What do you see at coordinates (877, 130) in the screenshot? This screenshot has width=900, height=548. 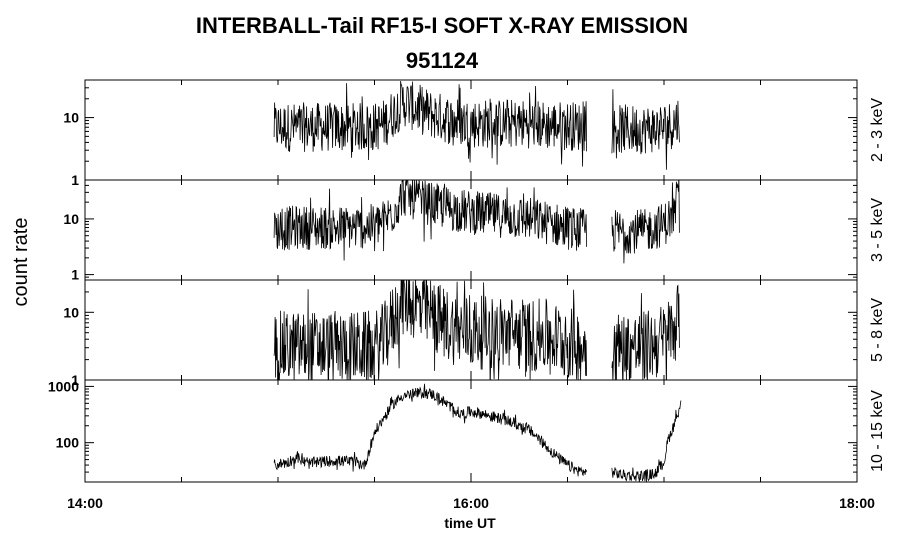 I see `panel-band-label: 2 - 3 keV` at bounding box center [877, 130].